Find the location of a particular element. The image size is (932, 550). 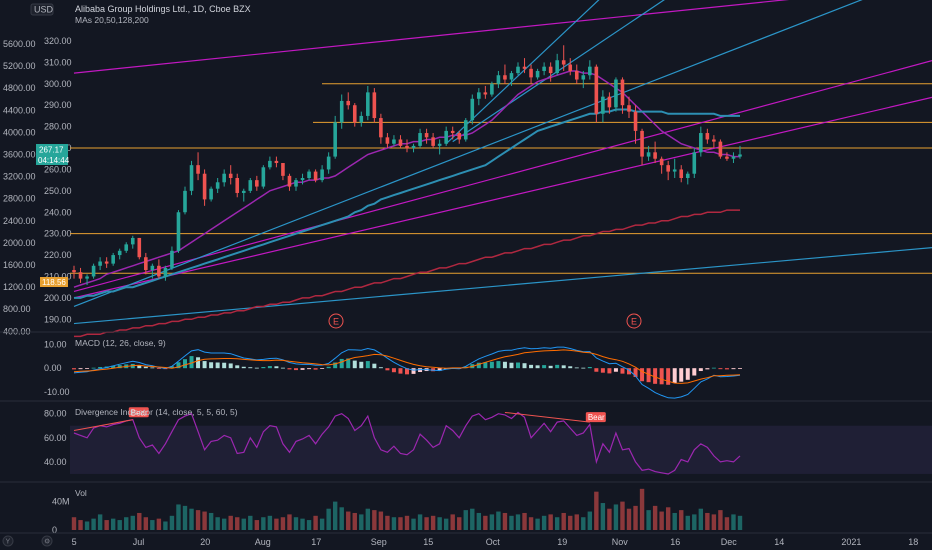

macd-title: MACD (12, 26, close, 9) is located at coordinates (120, 343).